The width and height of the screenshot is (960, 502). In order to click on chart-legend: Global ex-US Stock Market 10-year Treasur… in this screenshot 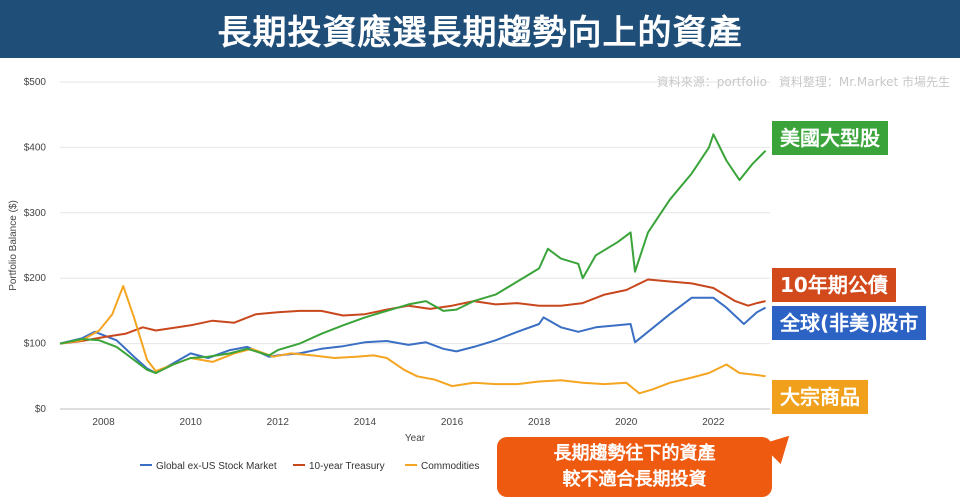, I will do `click(309, 466)`.